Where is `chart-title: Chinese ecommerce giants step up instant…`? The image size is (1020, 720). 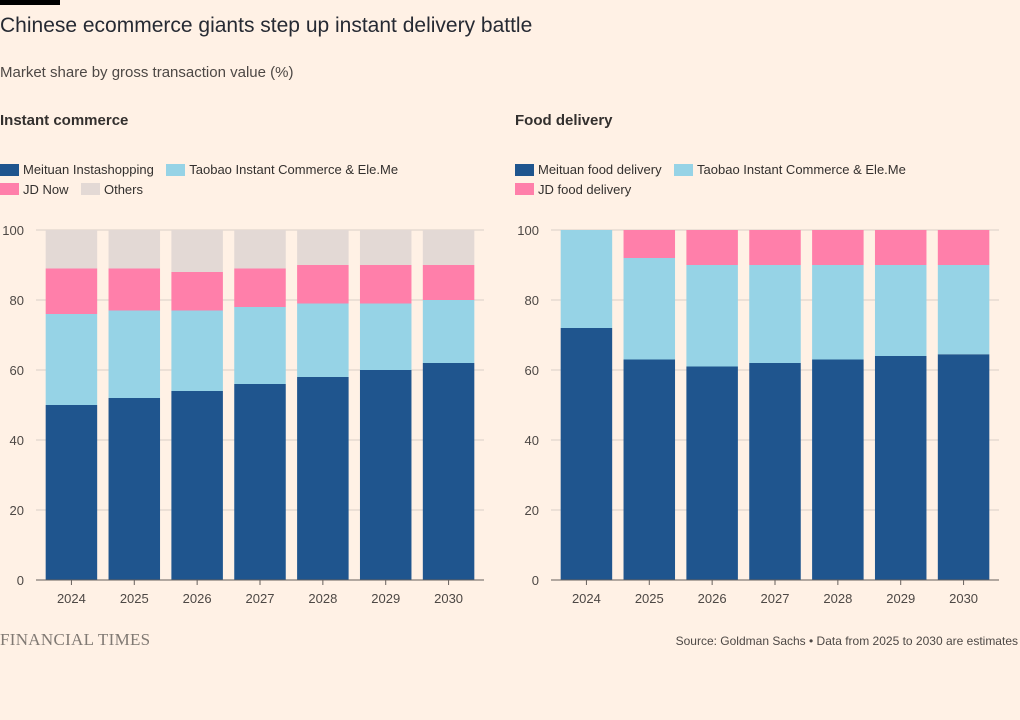 chart-title: Chinese ecommerce giants step up instant… is located at coordinates (266, 25).